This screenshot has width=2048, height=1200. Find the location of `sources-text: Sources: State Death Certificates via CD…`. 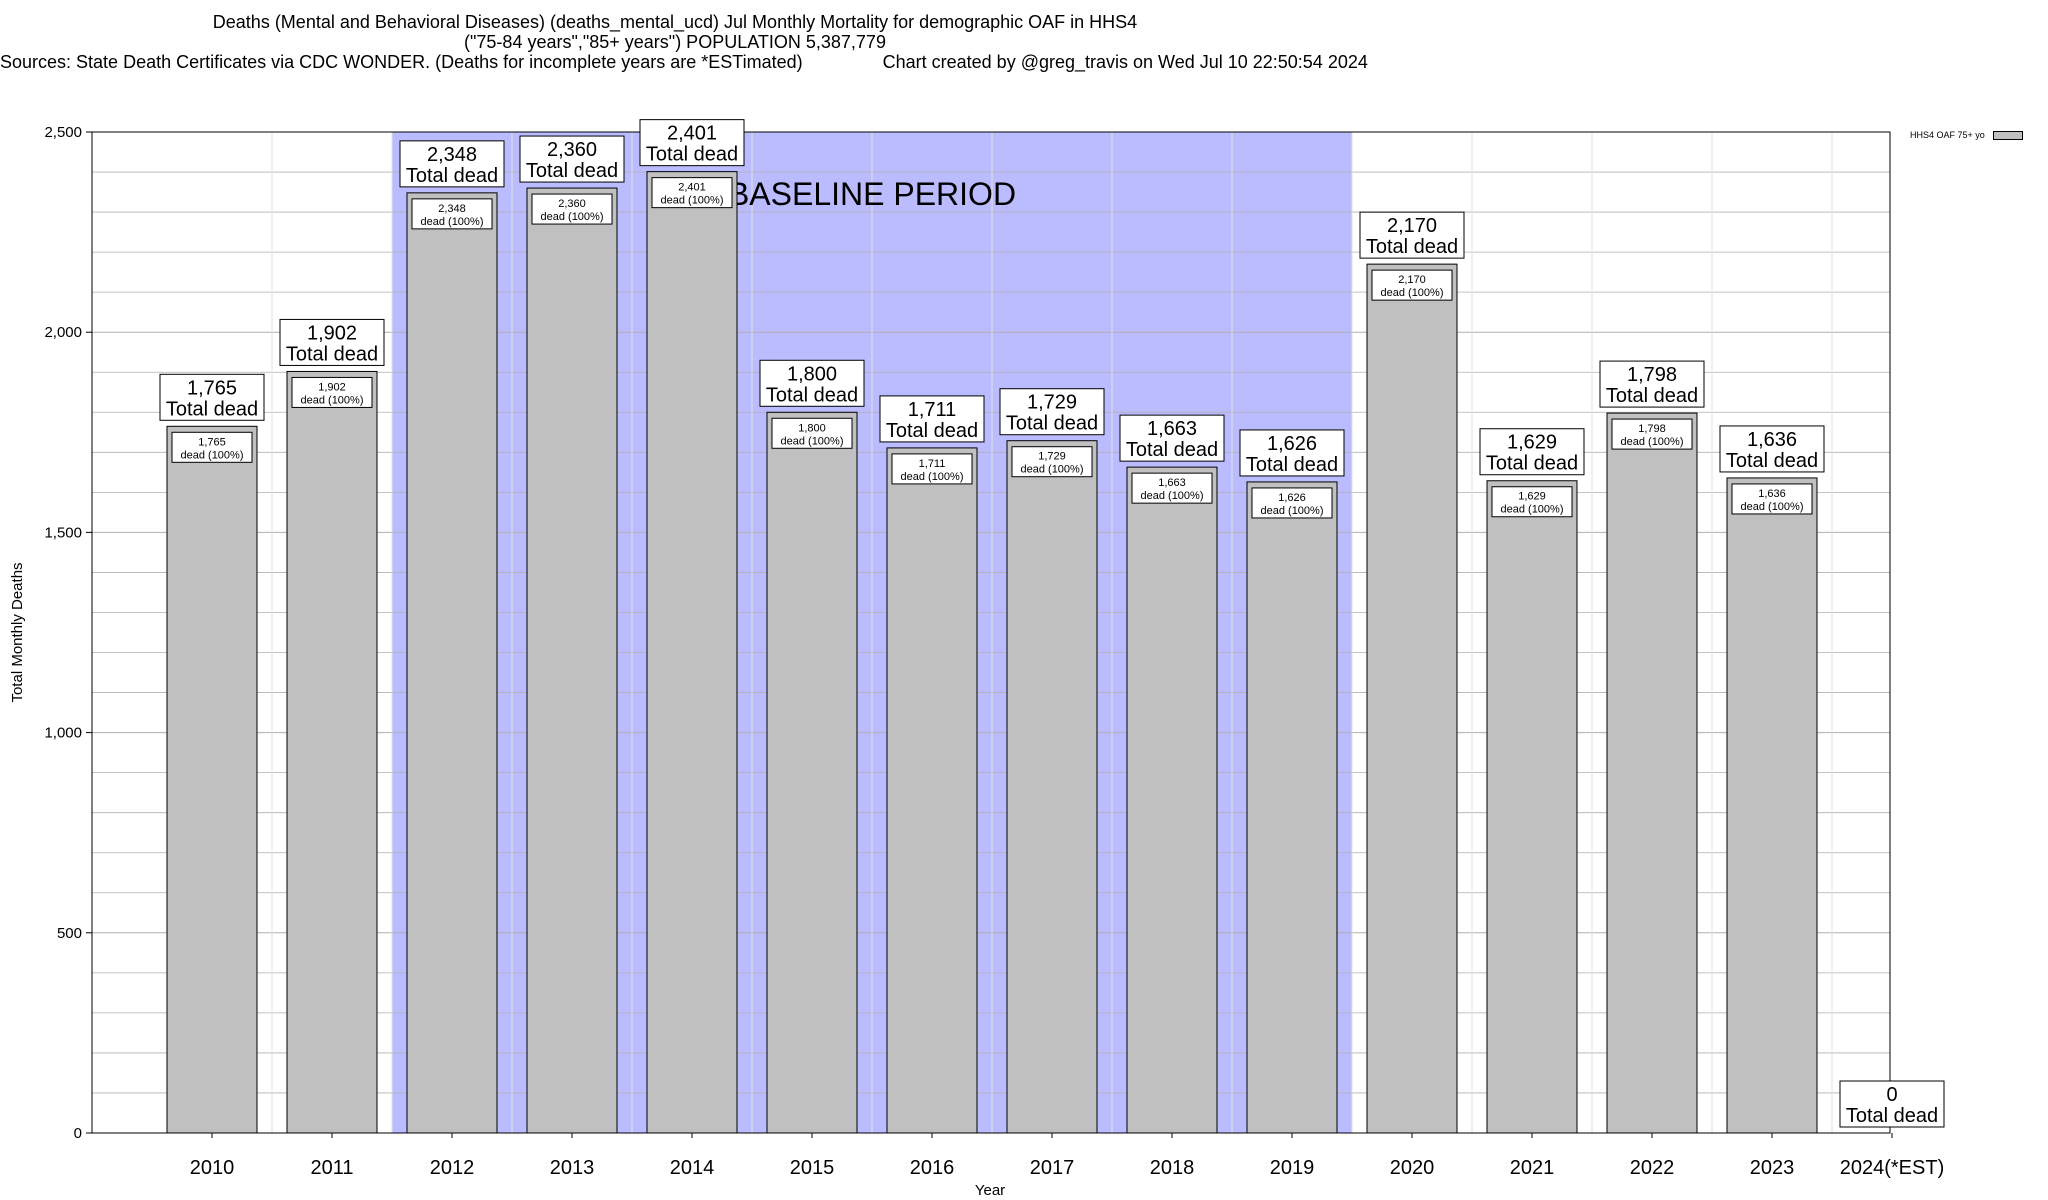

sources-text: Sources: State Death Certificates via CD… is located at coordinates (401, 62).